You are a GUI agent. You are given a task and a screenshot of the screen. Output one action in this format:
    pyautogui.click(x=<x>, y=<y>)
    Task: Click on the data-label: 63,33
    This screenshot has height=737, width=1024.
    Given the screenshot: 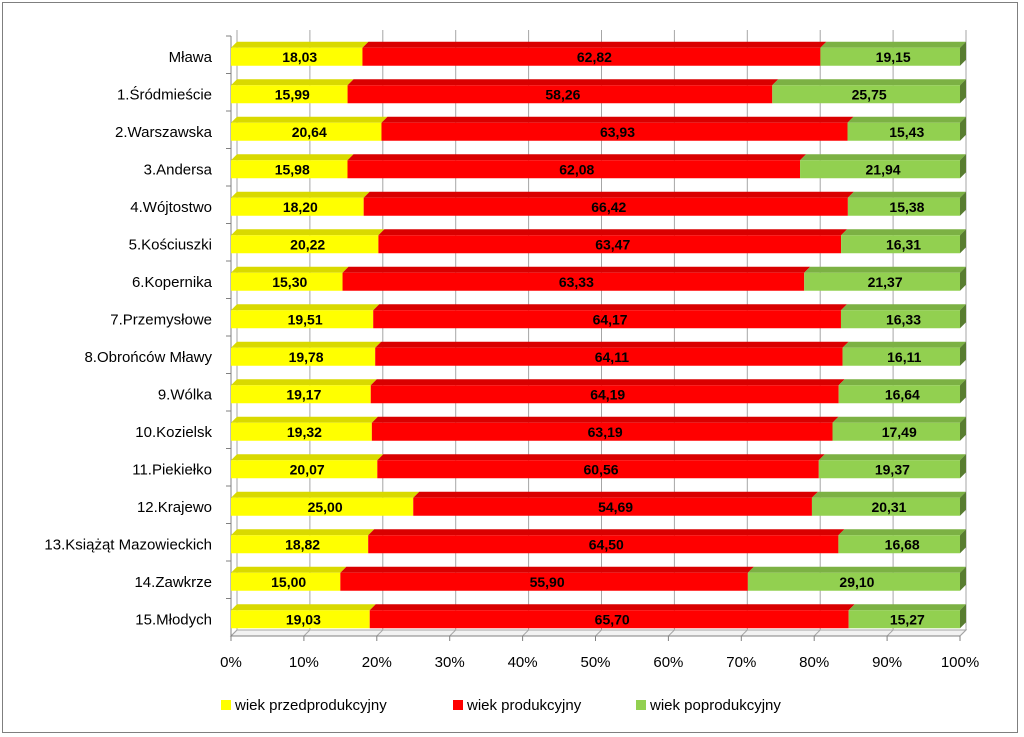 What is the action you would take?
    pyautogui.click(x=576, y=282)
    